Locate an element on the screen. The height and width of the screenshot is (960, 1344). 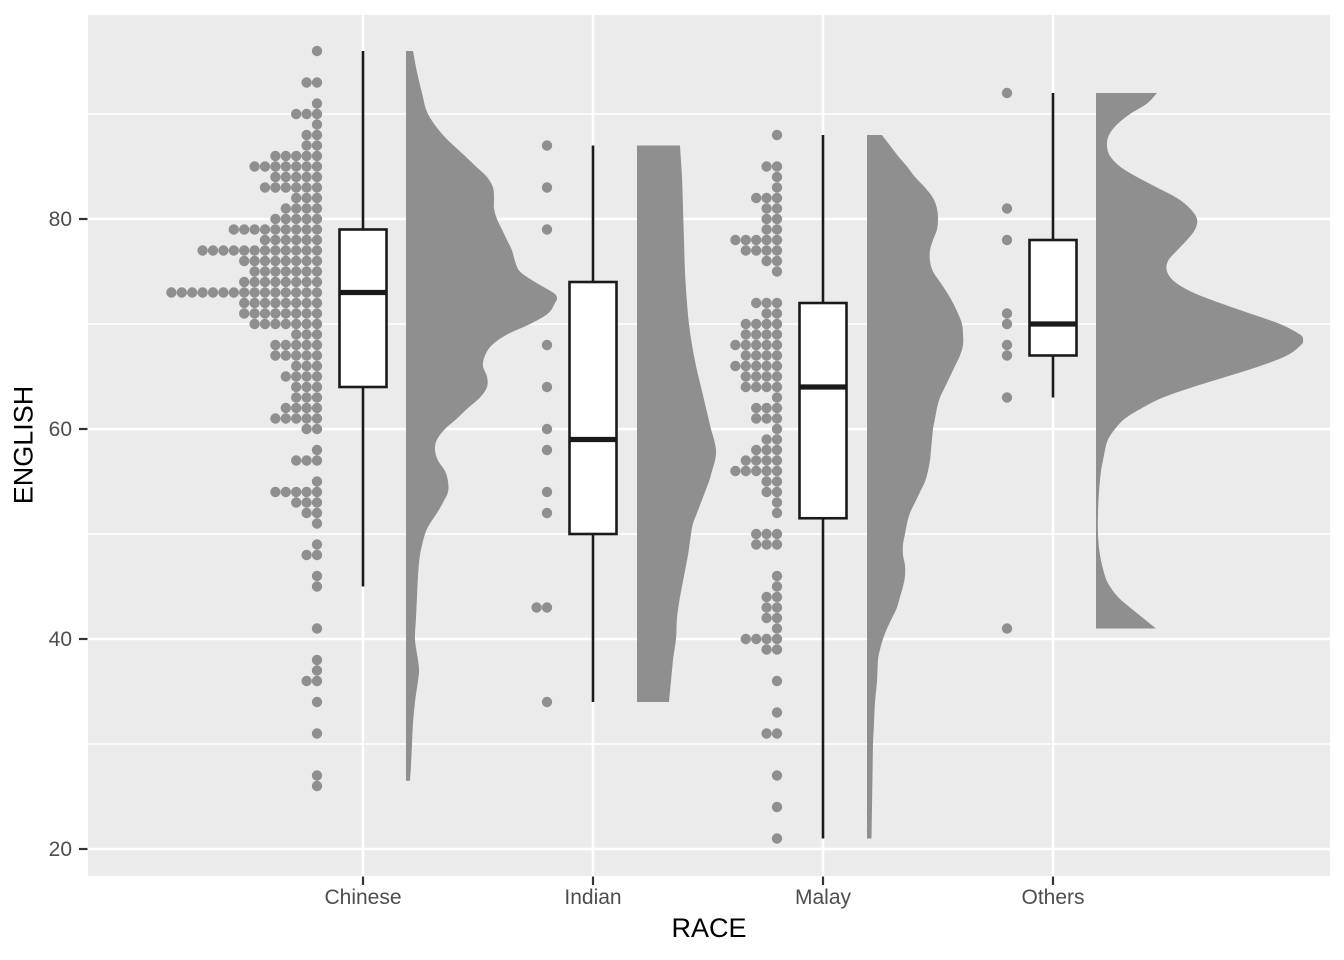
x-axis-title: RACE is located at coordinates (709, 928).